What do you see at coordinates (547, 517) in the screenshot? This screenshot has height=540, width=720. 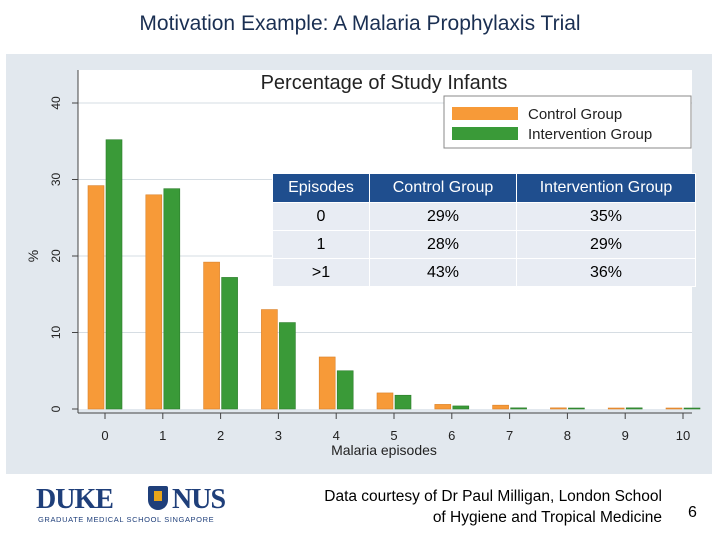 I see `credit-line-2: of Hygiene and Tropical Medicine` at bounding box center [547, 517].